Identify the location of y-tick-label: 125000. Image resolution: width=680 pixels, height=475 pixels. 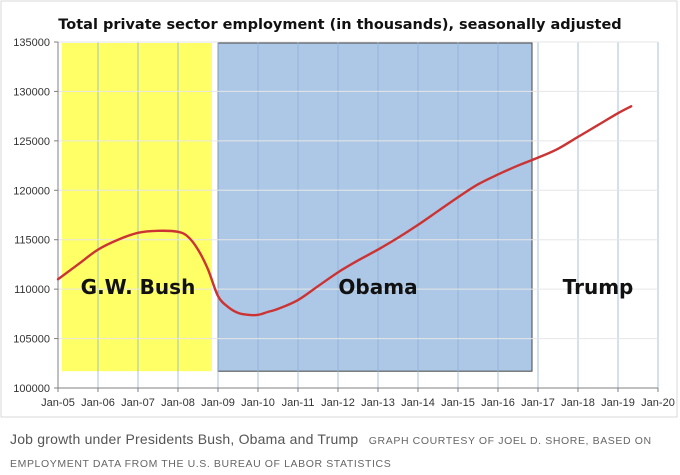
(31, 142).